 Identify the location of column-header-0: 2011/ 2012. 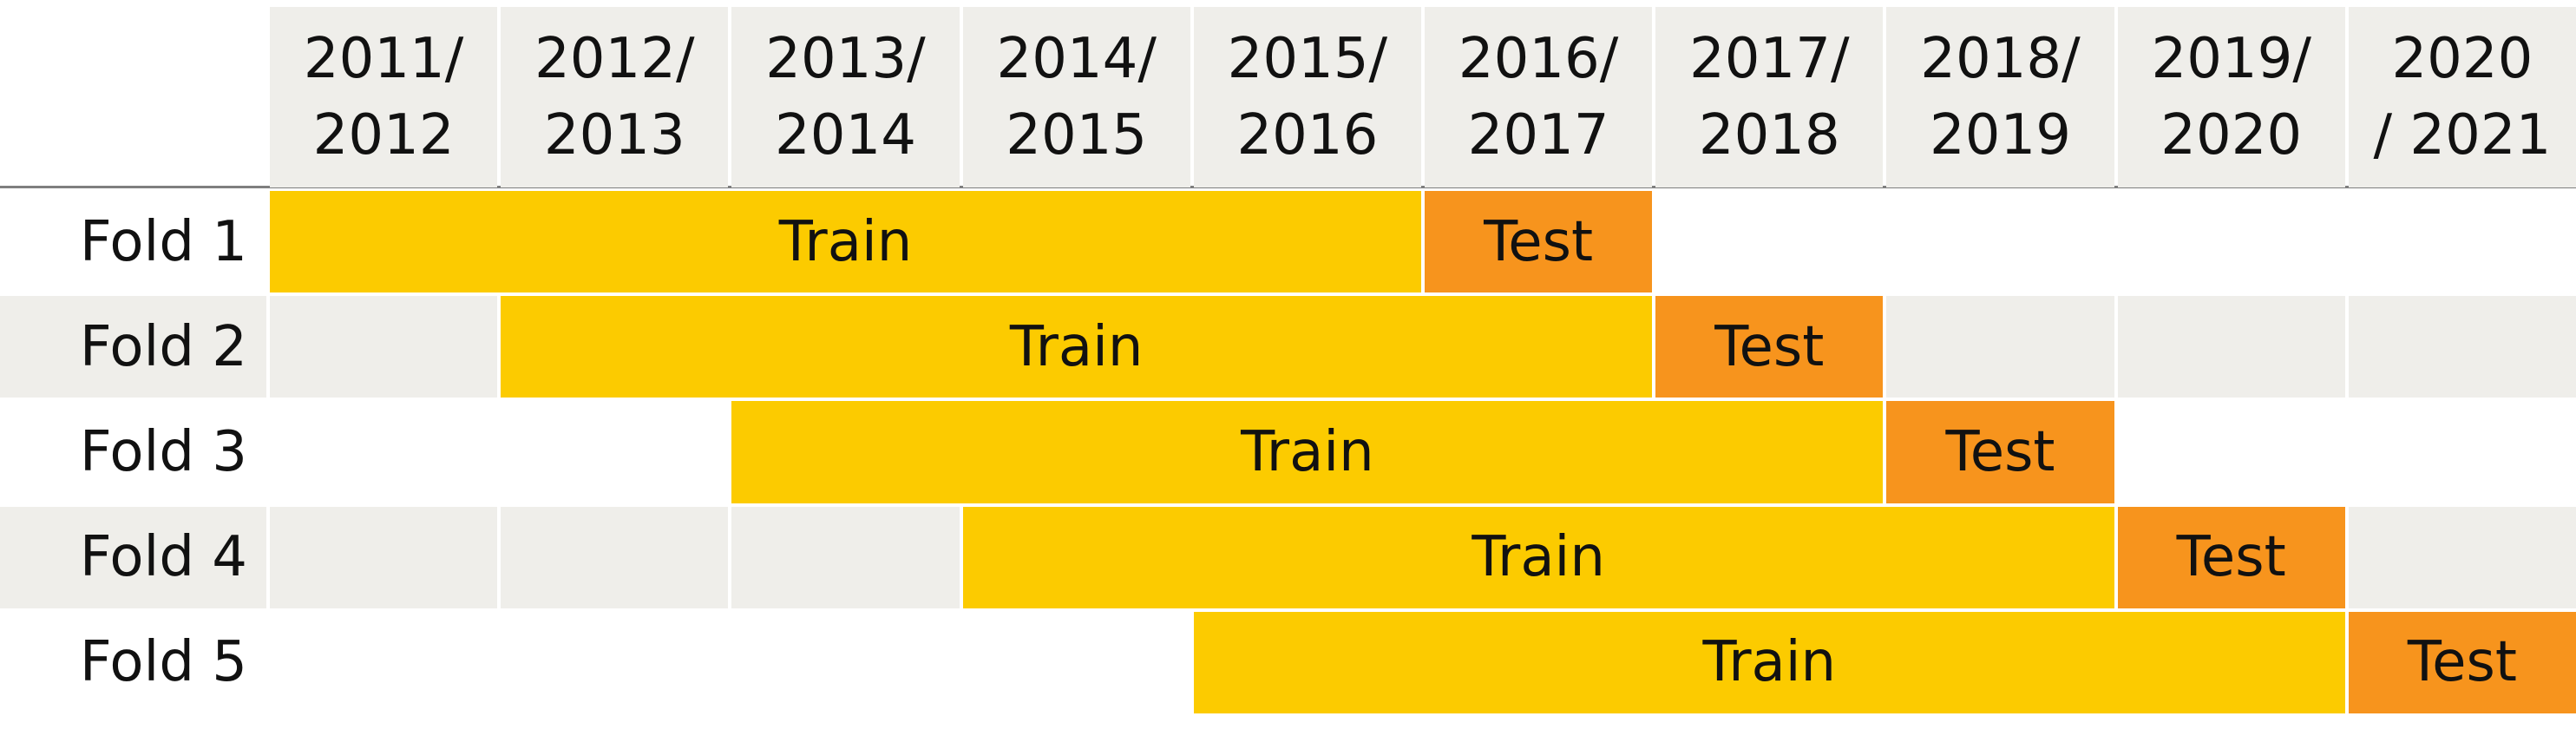
(384, 97).